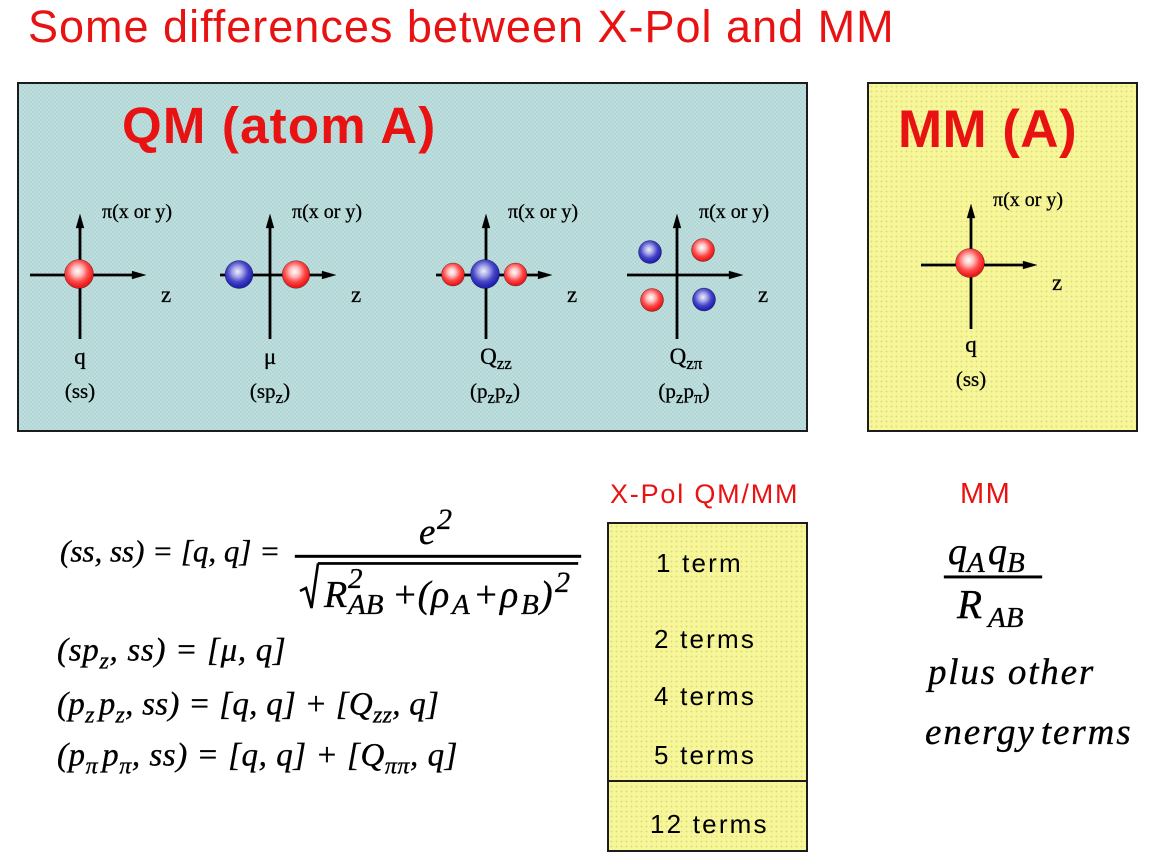 The image size is (1170, 864). Describe the element at coordinates (496, 358) in the screenshot. I see `svg-text: Qzz` at that location.